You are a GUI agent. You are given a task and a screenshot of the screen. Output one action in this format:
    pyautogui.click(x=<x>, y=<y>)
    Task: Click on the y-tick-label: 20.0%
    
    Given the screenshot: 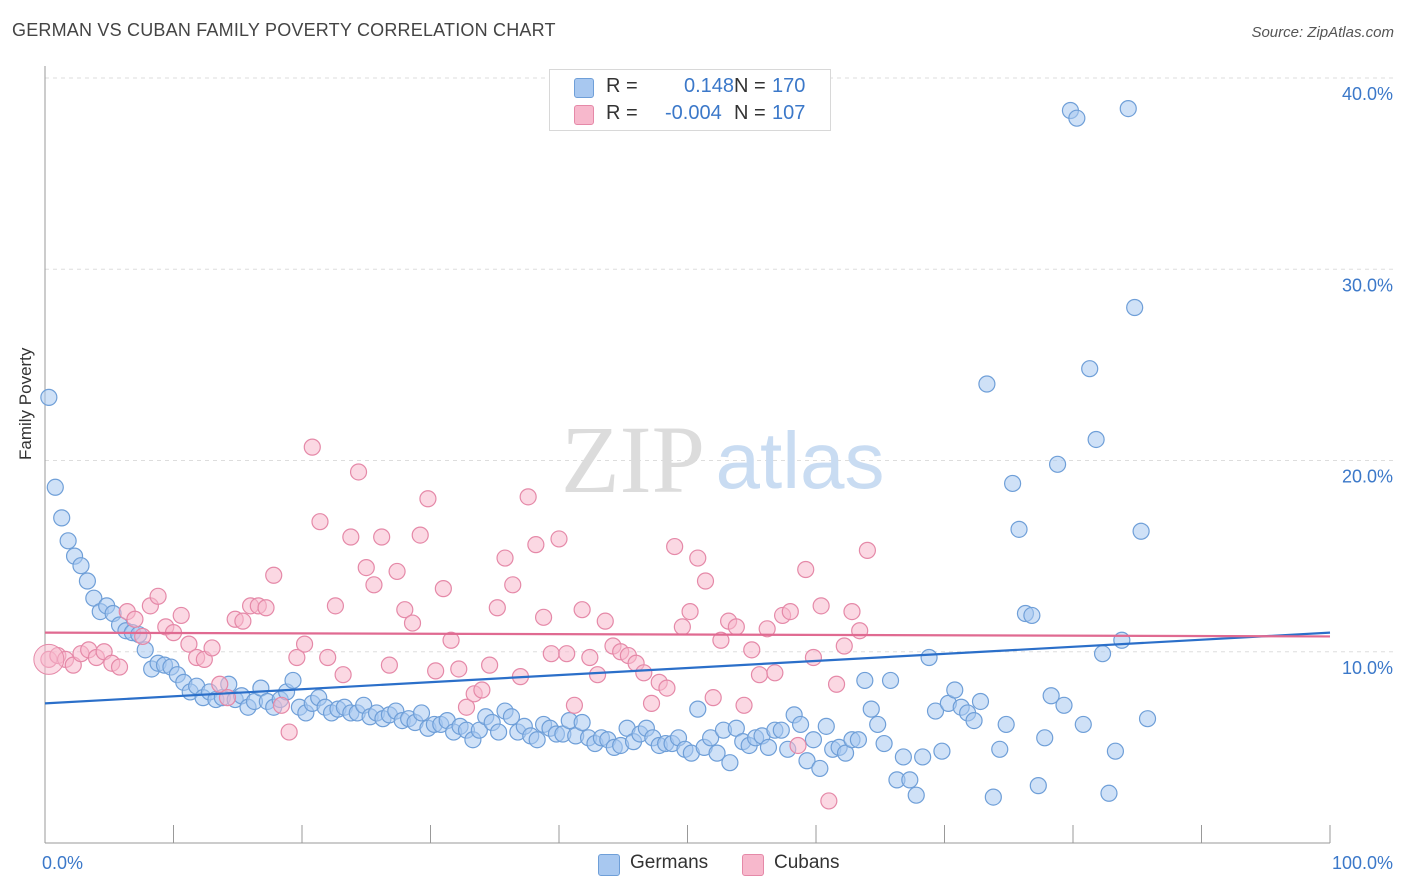 What is the action you would take?
    pyautogui.click(x=1367, y=477)
    